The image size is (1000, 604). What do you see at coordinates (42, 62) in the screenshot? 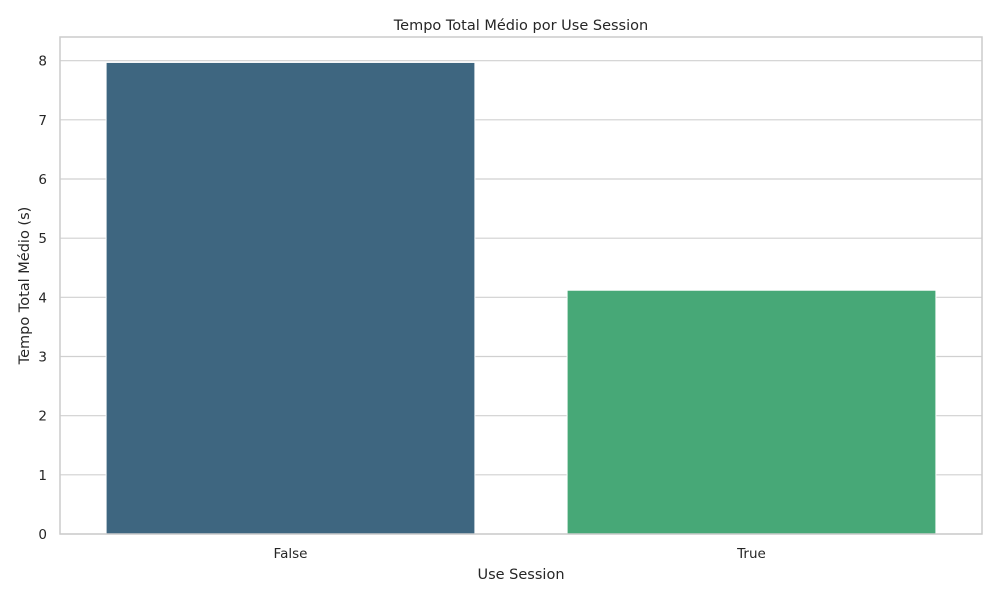
I see `y-tick-label: 8` at bounding box center [42, 62].